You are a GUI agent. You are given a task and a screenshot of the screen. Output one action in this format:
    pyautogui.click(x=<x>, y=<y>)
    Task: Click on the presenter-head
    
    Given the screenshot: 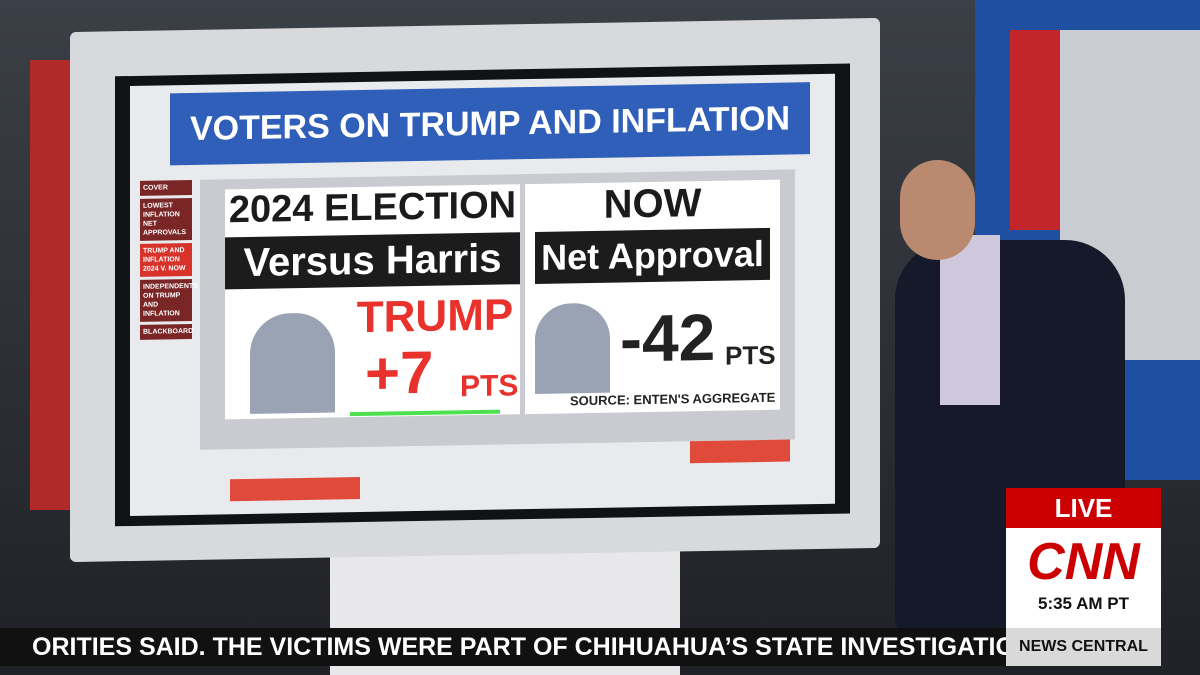 What is the action you would take?
    pyautogui.click(x=937, y=210)
    